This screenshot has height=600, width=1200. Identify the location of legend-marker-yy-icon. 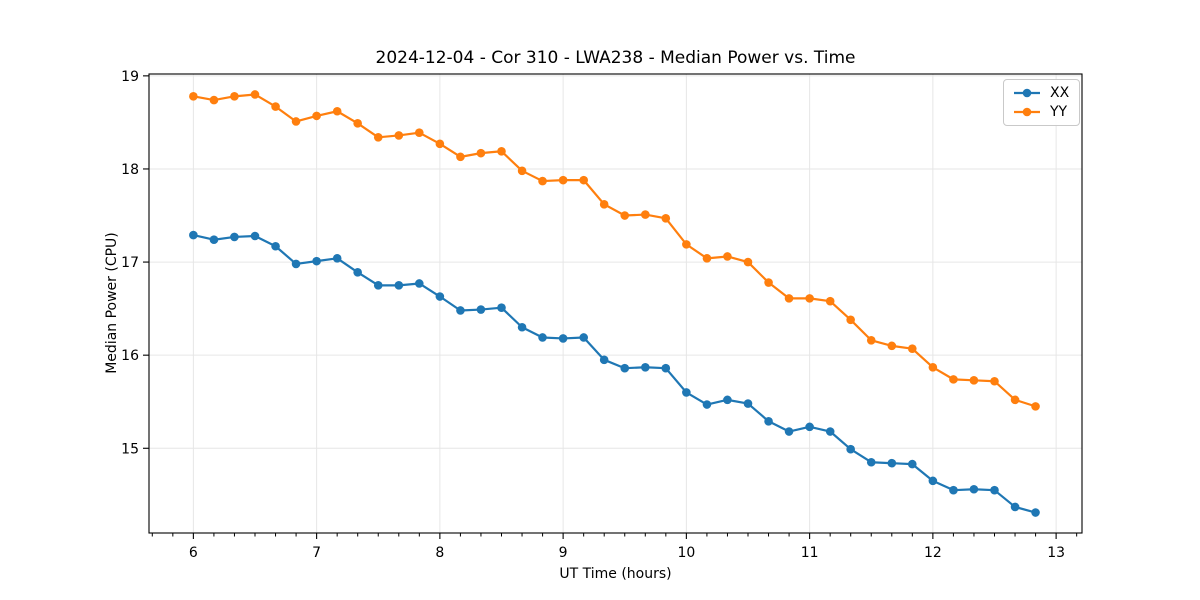
(1027, 112).